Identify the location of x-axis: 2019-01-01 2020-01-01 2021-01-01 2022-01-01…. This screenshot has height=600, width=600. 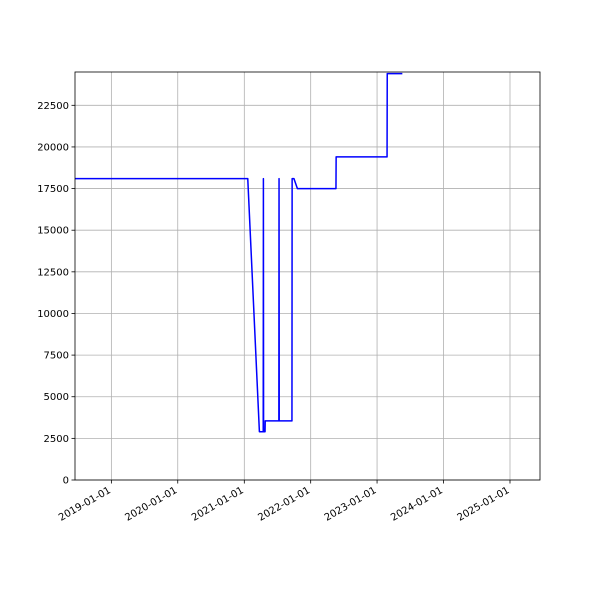
(284, 502).